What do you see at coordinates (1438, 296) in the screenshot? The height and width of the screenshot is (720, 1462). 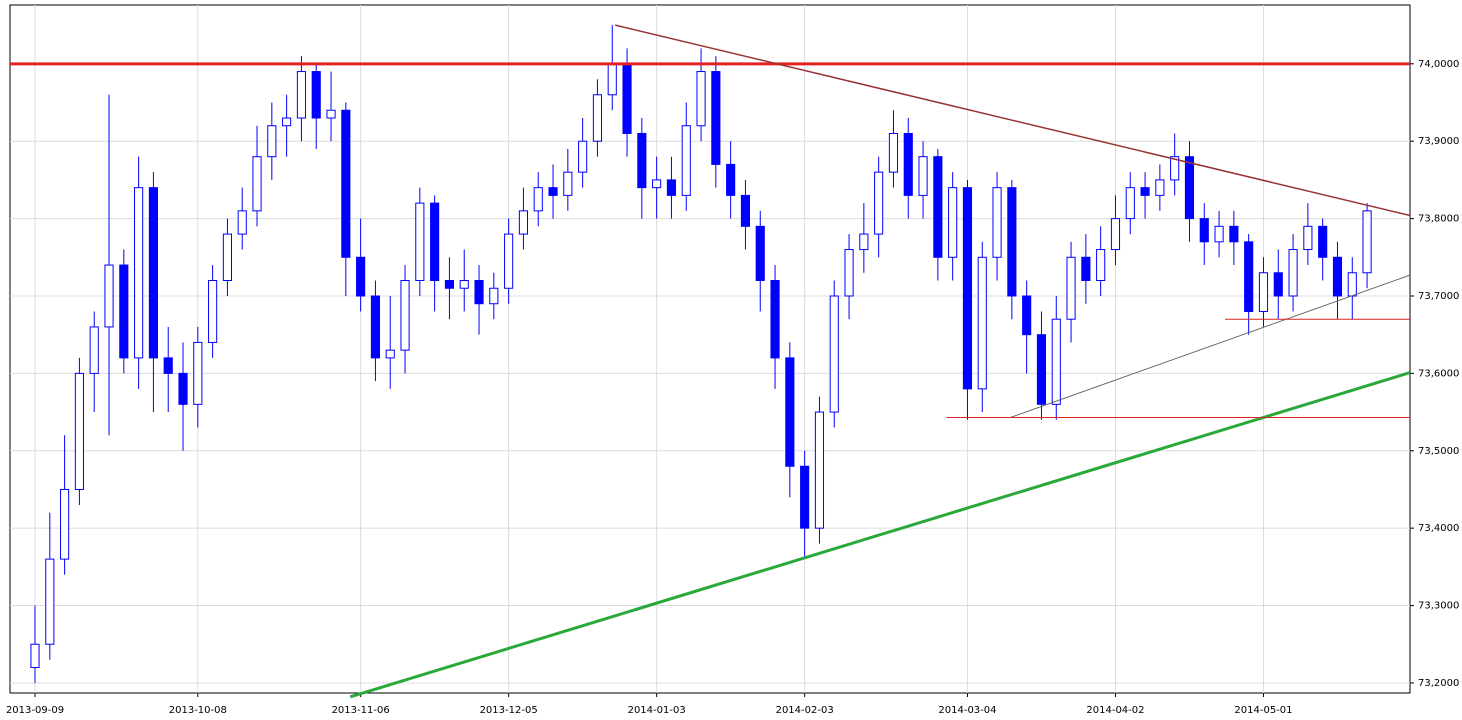 I see `y-tick-label: 73,7000` at bounding box center [1438, 296].